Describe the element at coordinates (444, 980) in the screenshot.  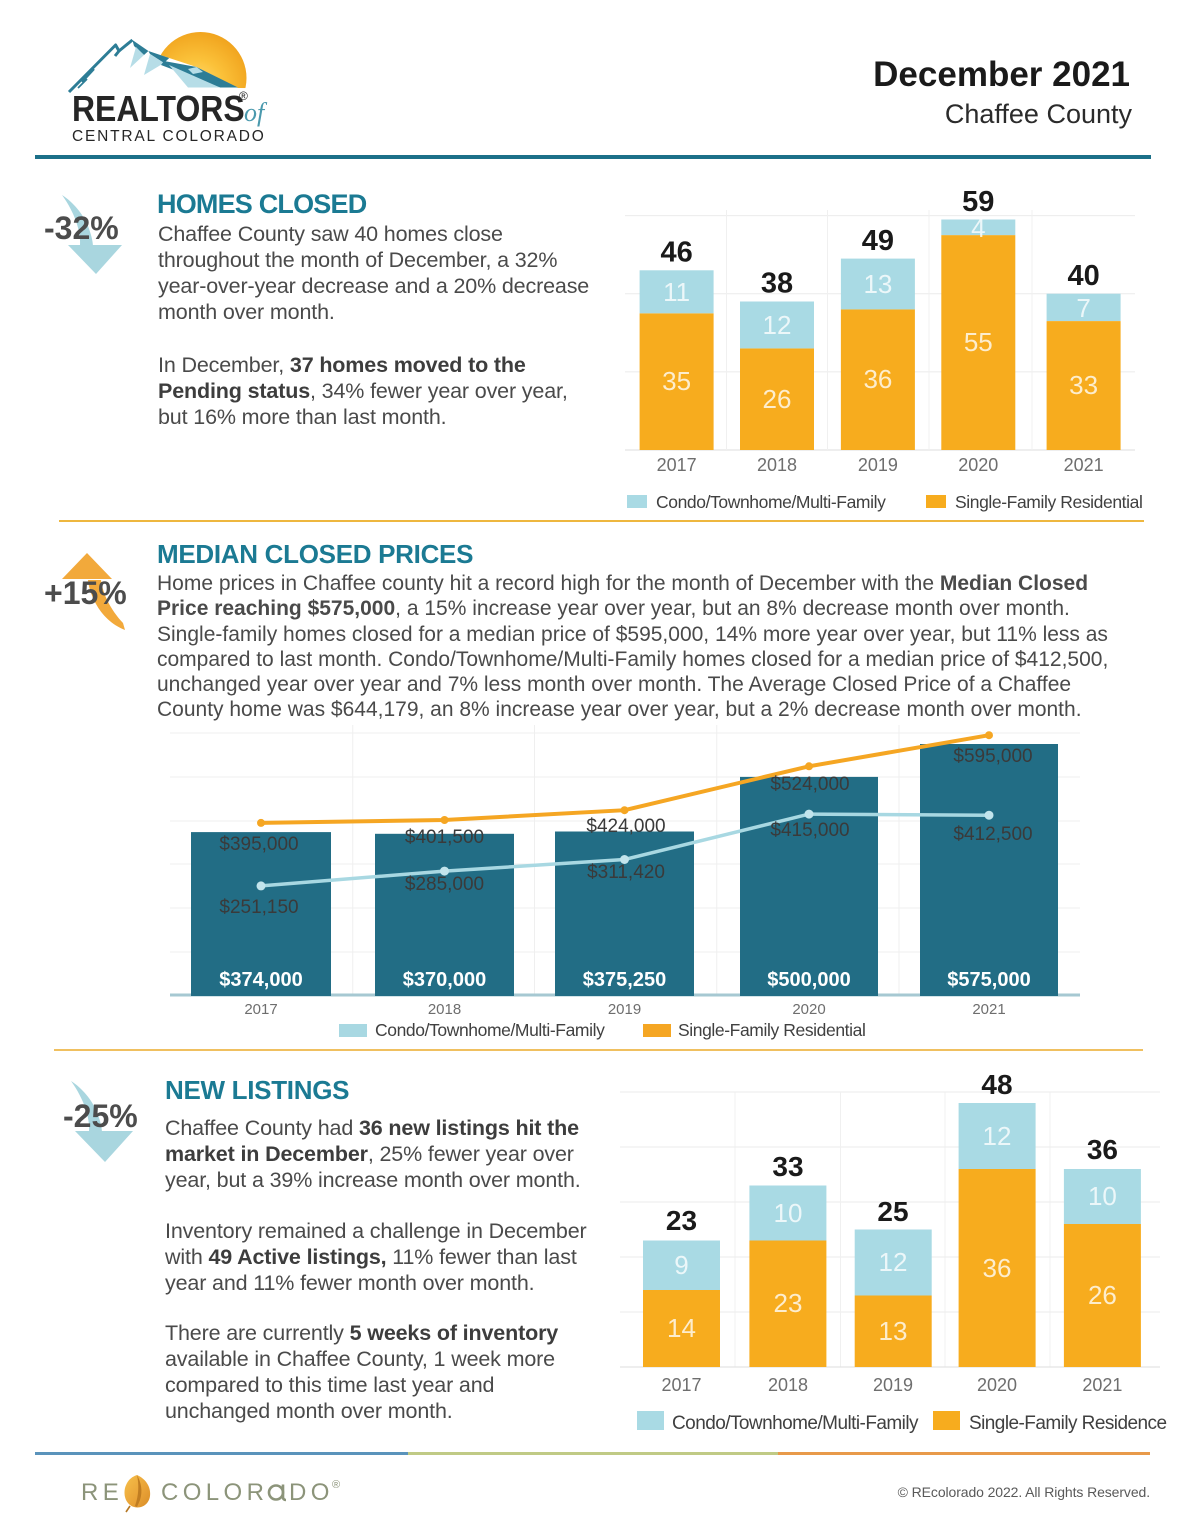
I see `svg-text: $370,000` at that location.